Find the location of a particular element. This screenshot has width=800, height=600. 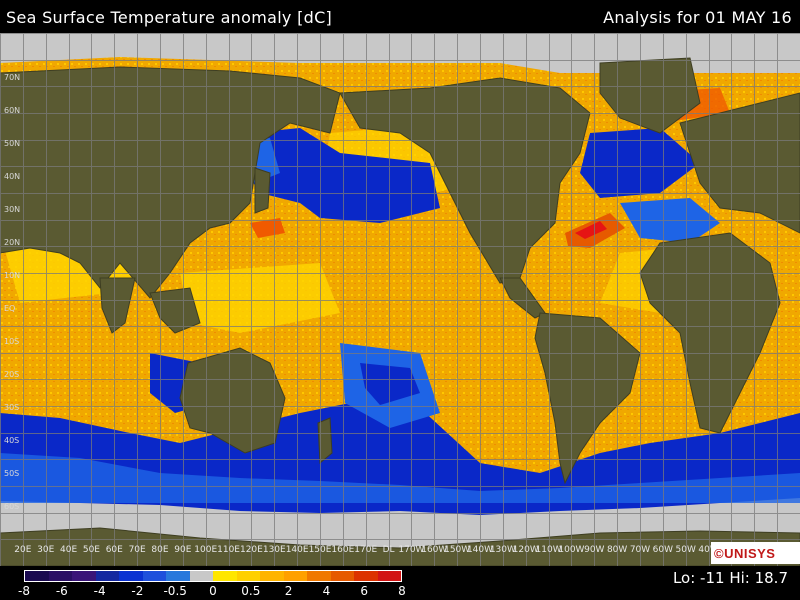

longitude-label: 110W is located at coordinates (549, 550).